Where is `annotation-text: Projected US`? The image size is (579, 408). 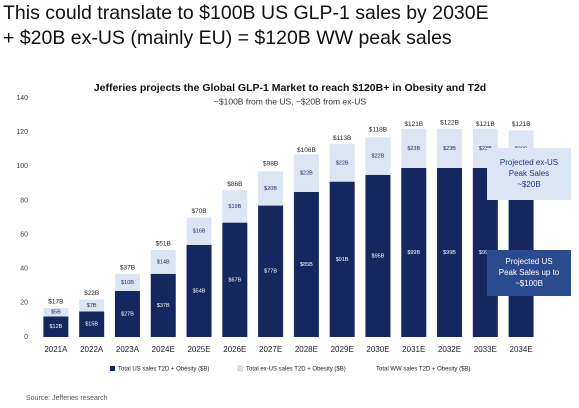
annotation-text: Projected US is located at coordinates (528, 261).